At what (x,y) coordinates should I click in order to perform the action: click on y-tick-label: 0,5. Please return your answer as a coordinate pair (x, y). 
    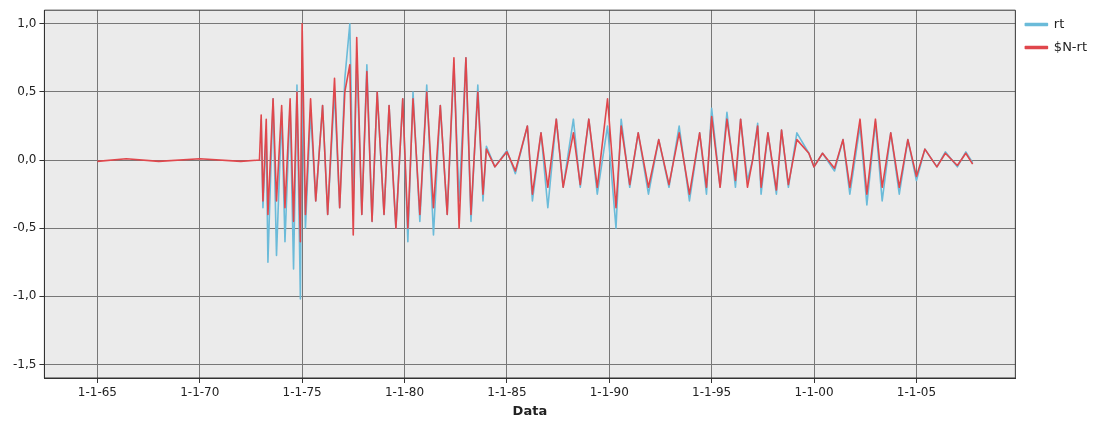
    Looking at the image, I should click on (27, 91).